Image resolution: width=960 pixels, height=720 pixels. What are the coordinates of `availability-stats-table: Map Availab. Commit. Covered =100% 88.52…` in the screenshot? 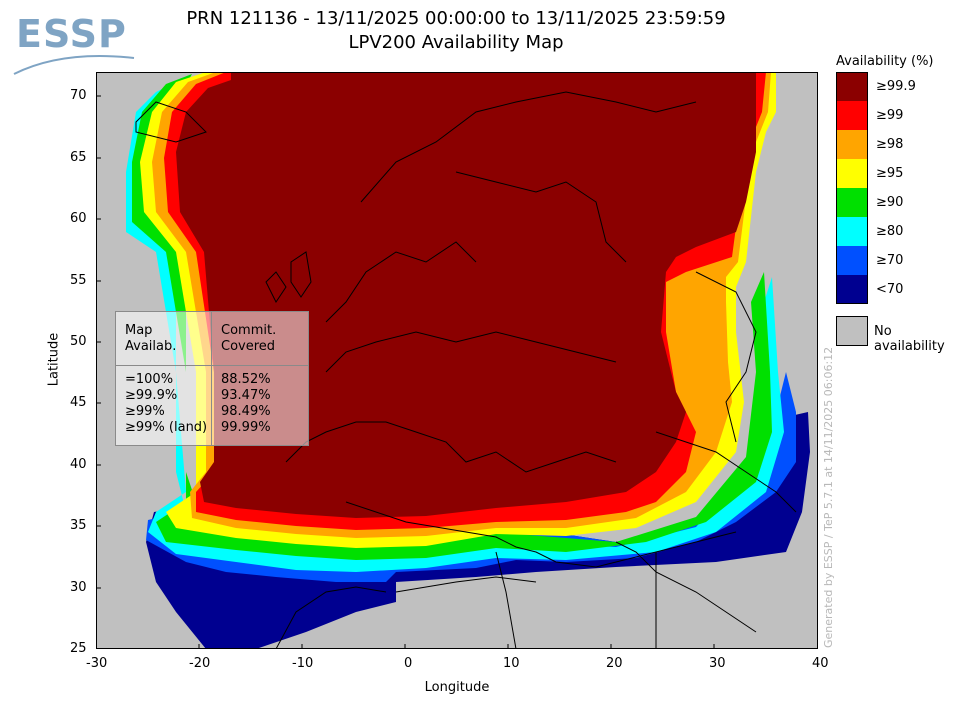 It's located at (212, 378).